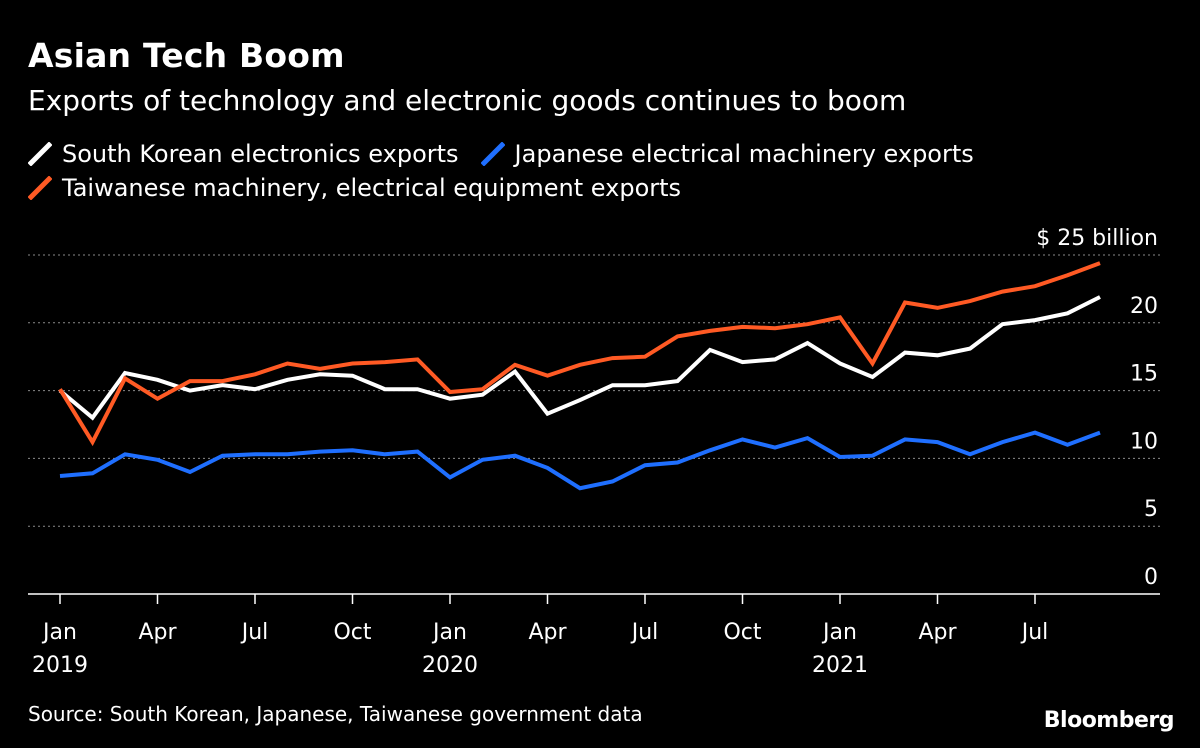 This screenshot has width=1200, height=748. I want to click on legend-label-south-korea: South Korean electronics exports, so click(260, 154).